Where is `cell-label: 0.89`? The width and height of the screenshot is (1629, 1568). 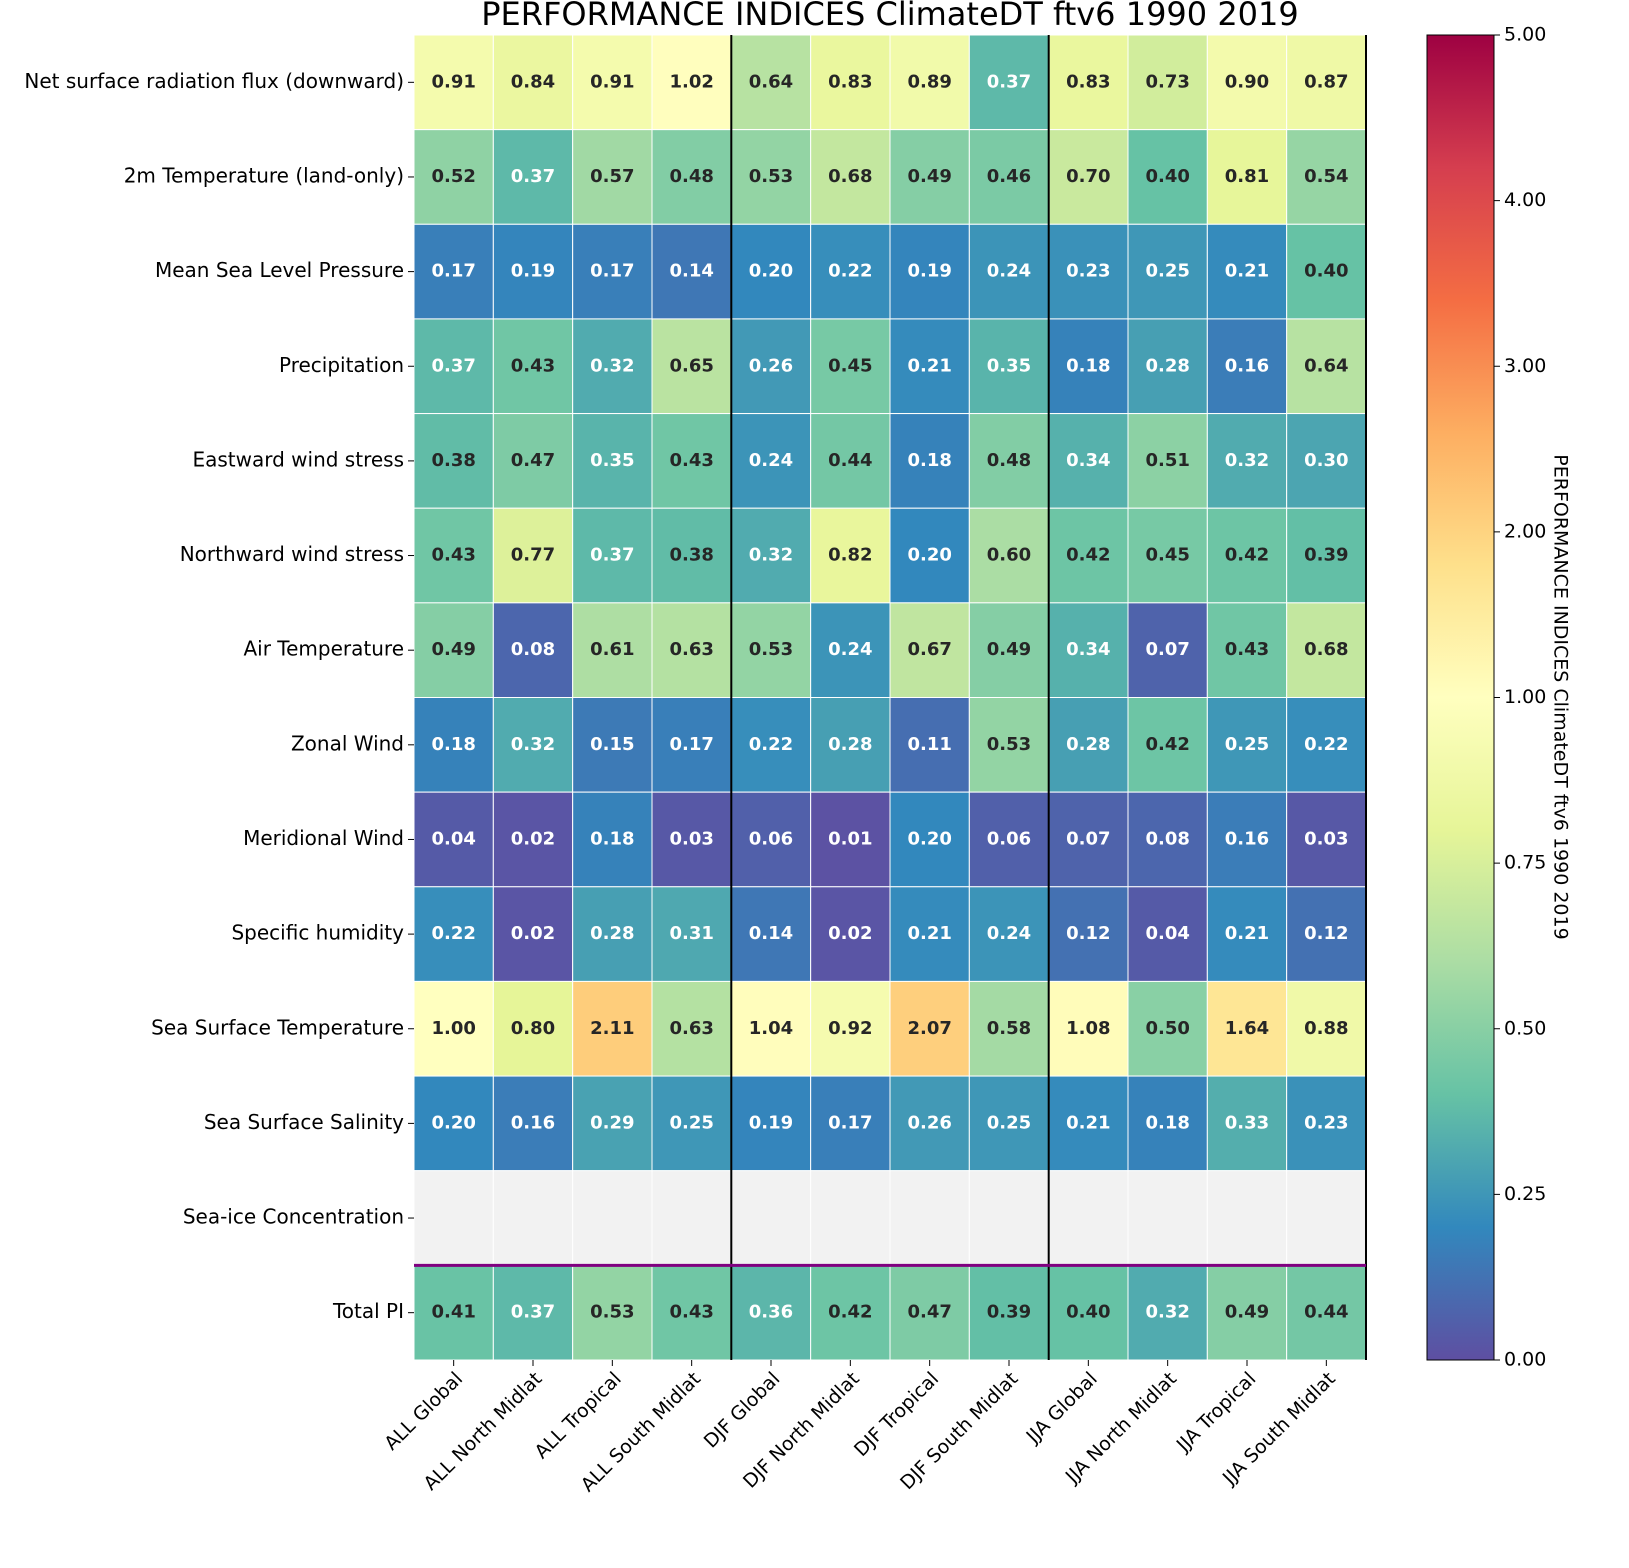 cell-label: 0.89 is located at coordinates (929, 81).